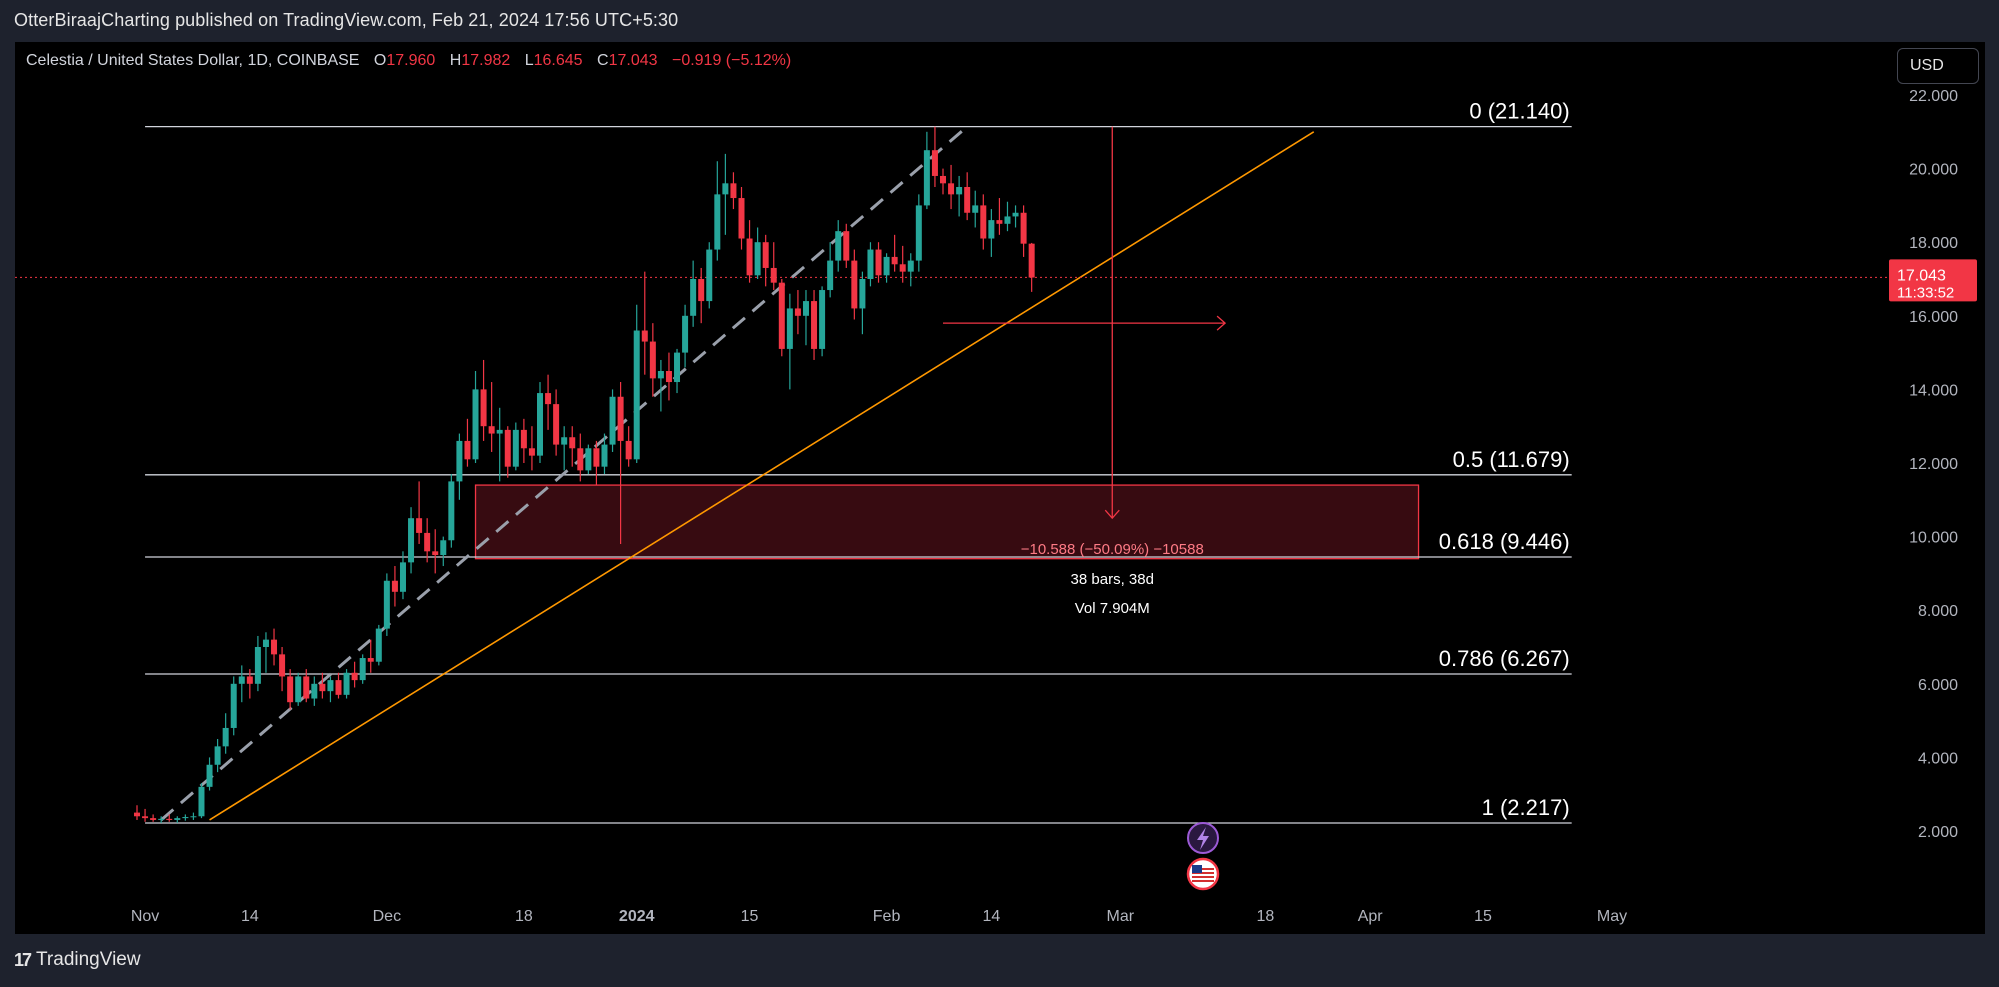 The width and height of the screenshot is (1999, 987). What do you see at coordinates (1526, 807) in the screenshot?
I see `fib-label-1: 1 (2.217)` at bounding box center [1526, 807].